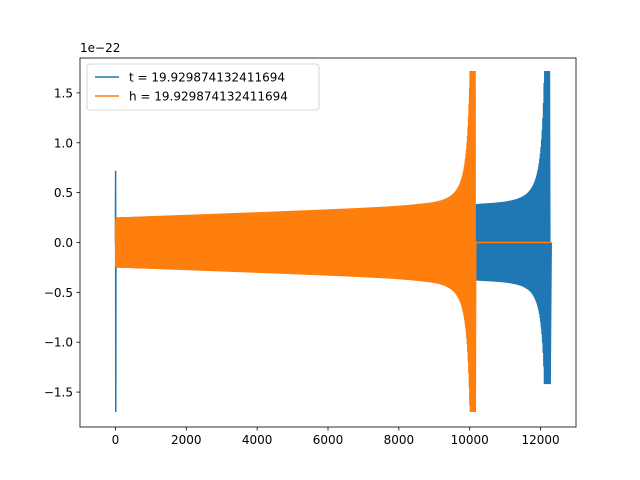 The image size is (640, 480). Describe the element at coordinates (207, 78) in the screenshot. I see `legend-label: t = 19.929874132411694` at that location.